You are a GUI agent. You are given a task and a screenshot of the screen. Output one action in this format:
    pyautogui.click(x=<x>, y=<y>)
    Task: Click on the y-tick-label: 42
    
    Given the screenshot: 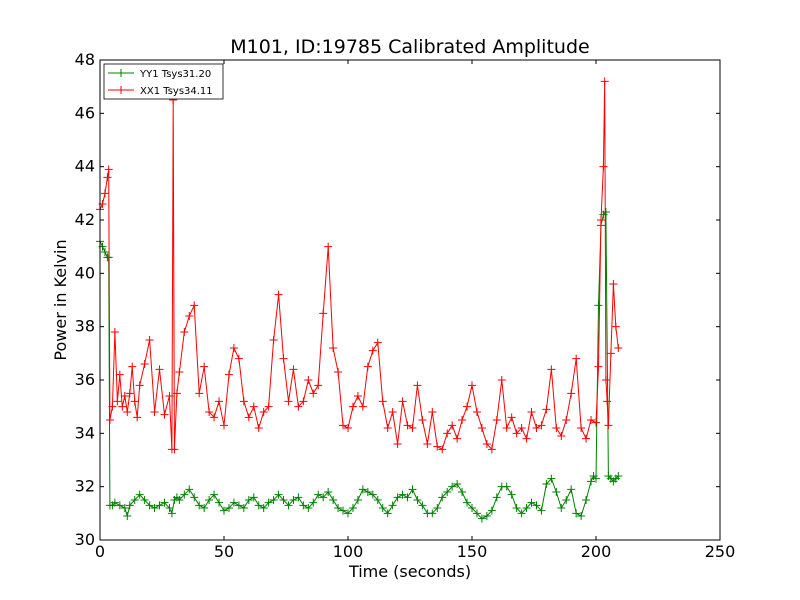 What is the action you would take?
    pyautogui.click(x=85, y=219)
    